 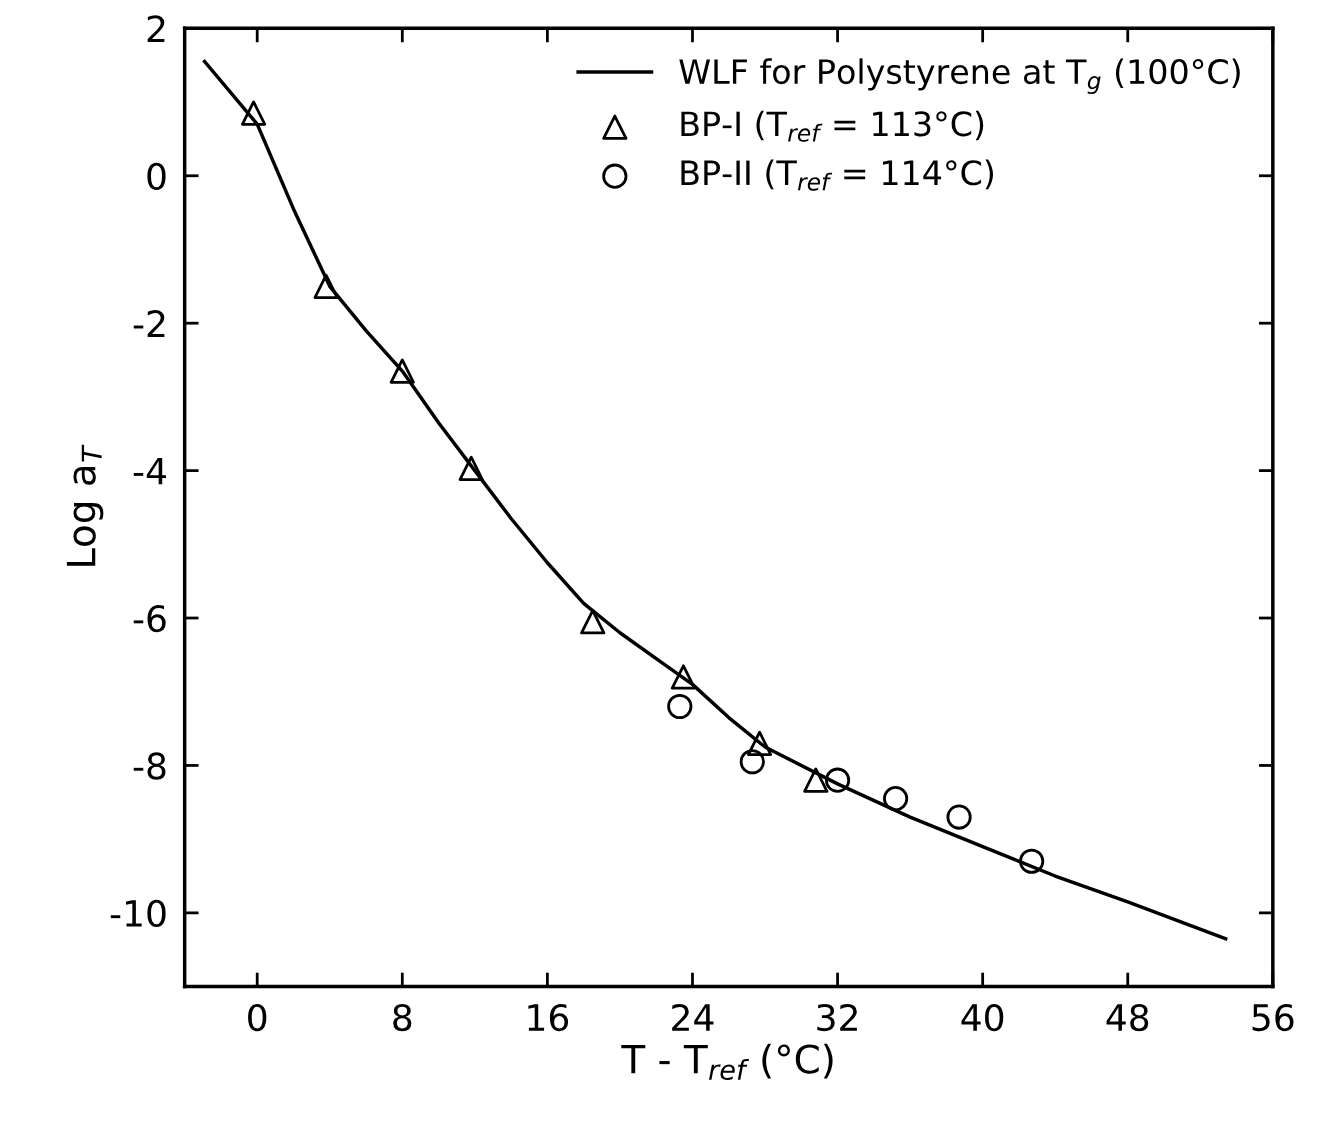 I want to click on legend-label: BP-II (T$_{ref}$ = 114°C), so click(x=837, y=175).